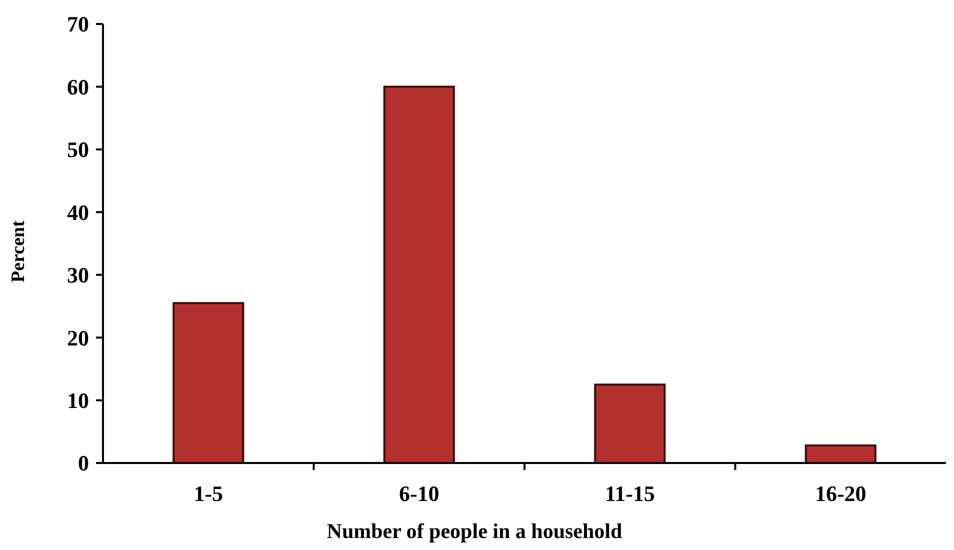  What do you see at coordinates (18, 251) in the screenshot?
I see `y-axis-title: Percent` at bounding box center [18, 251].